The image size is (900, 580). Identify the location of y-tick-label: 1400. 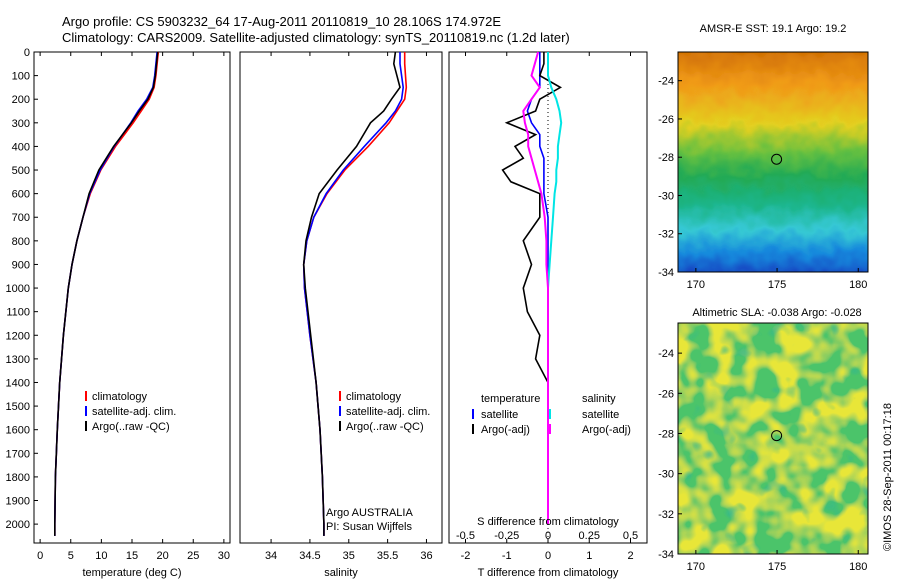
(18, 383).